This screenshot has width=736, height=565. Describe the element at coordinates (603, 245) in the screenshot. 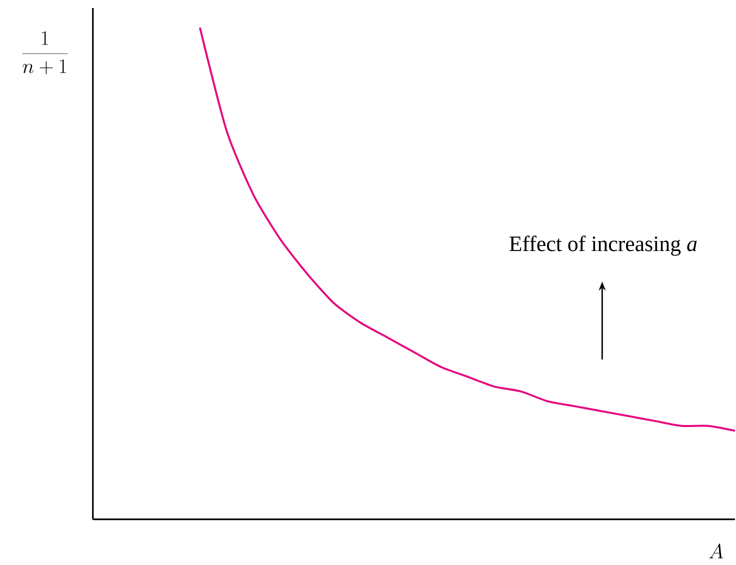

I see `annotation: Effect of increasing a` at that location.